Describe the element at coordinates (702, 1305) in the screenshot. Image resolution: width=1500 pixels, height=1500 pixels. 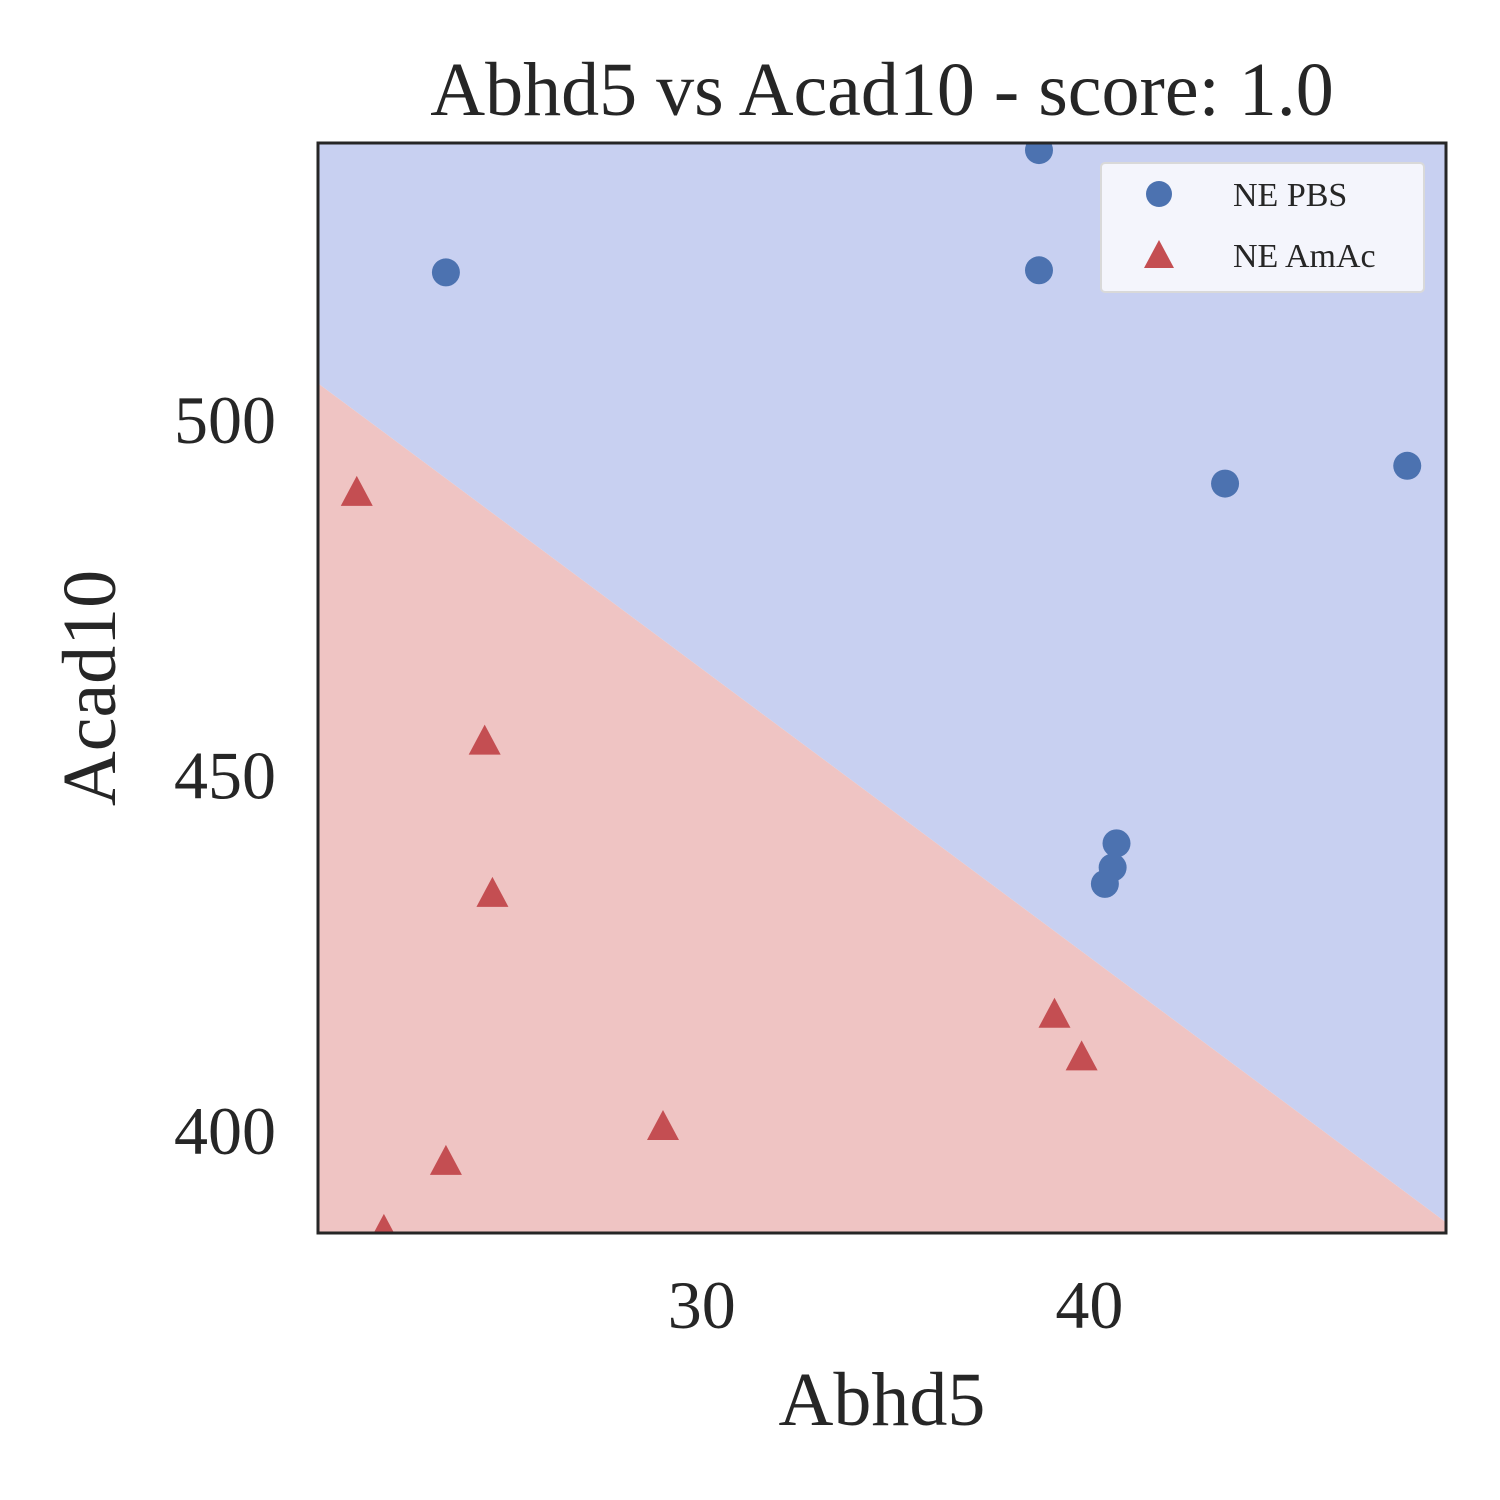
I see `x-tick-label-30: 30` at that location.